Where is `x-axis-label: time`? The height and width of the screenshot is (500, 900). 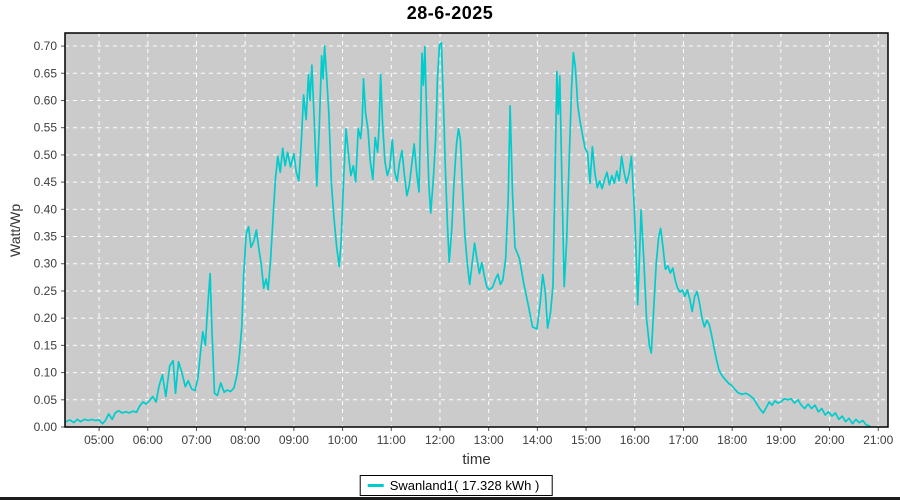
x-axis-label: time is located at coordinates (476, 459).